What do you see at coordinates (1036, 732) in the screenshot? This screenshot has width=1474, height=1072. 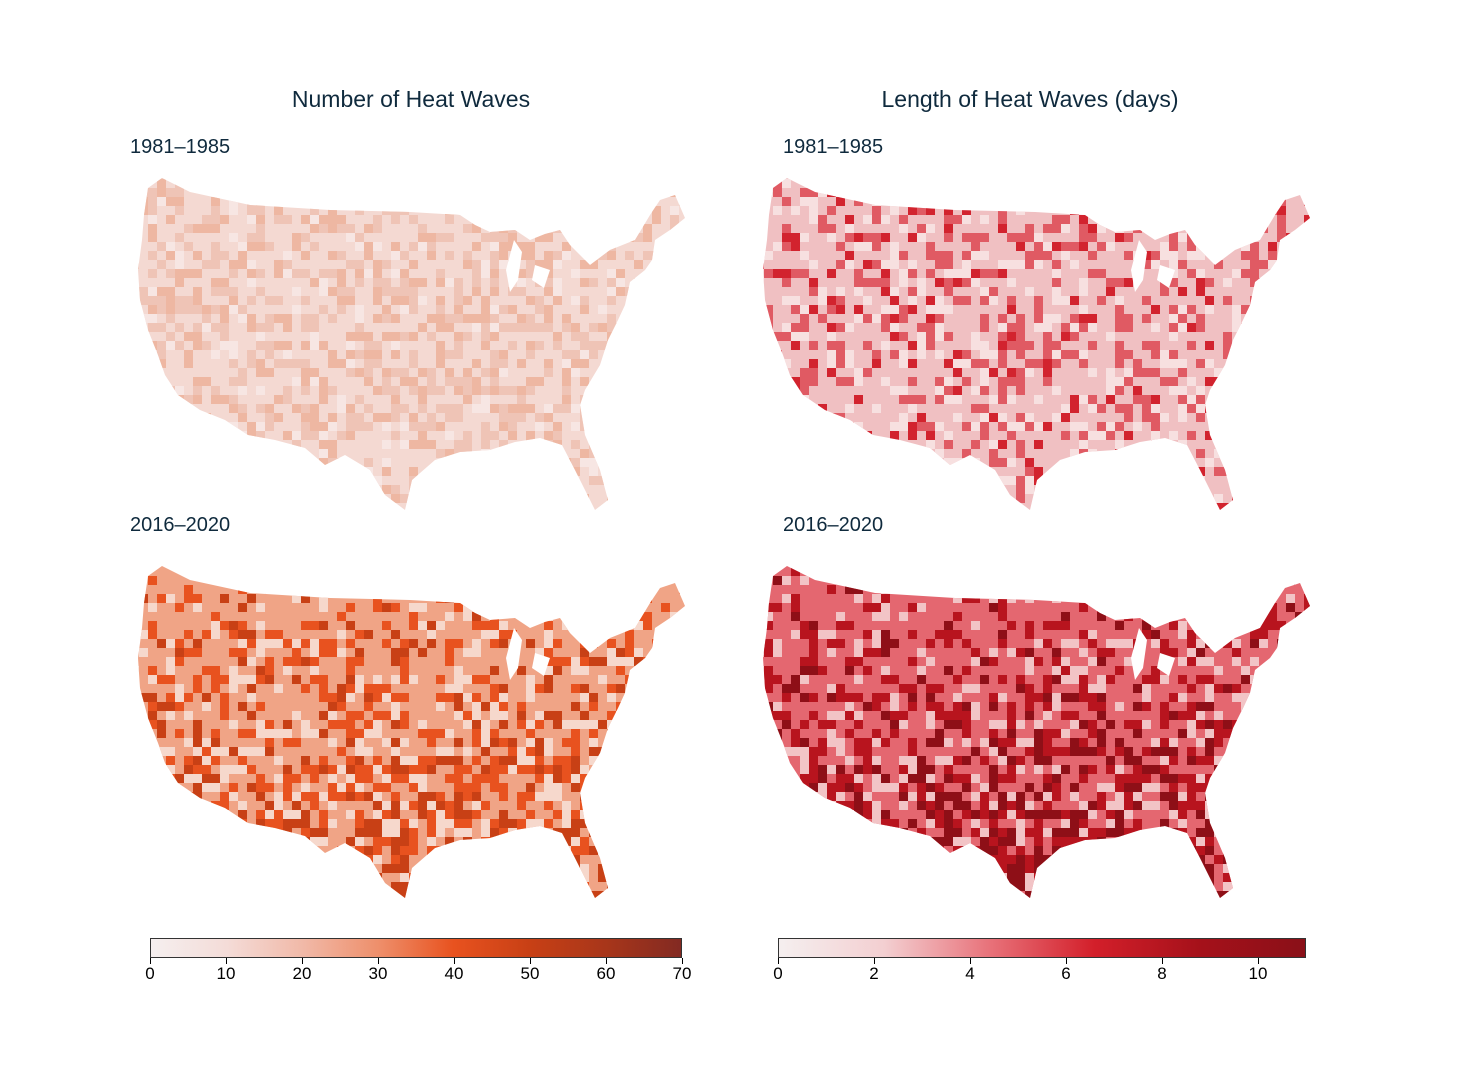 I see `us-map-length-2016-2020` at bounding box center [1036, 732].